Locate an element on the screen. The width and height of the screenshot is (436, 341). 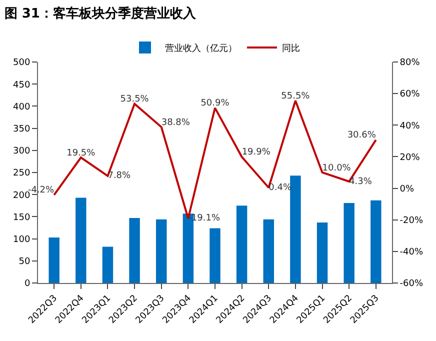
y2-tick-label: 20% is located at coordinates (410, 157).